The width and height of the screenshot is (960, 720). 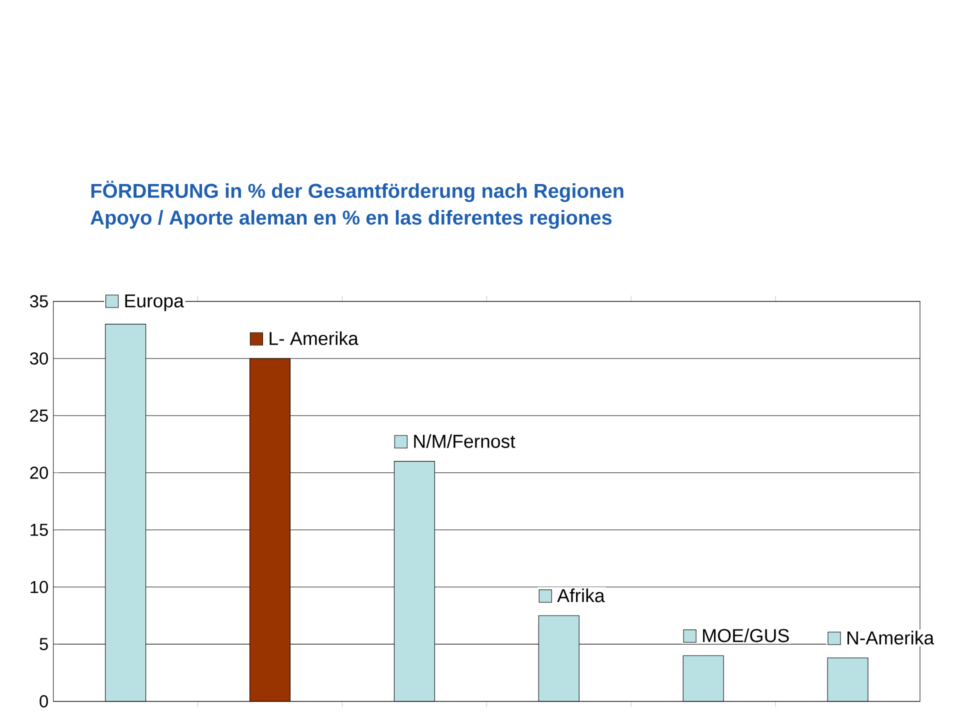 What do you see at coordinates (44, 701) in the screenshot?
I see `y-tick-label: 0` at bounding box center [44, 701].